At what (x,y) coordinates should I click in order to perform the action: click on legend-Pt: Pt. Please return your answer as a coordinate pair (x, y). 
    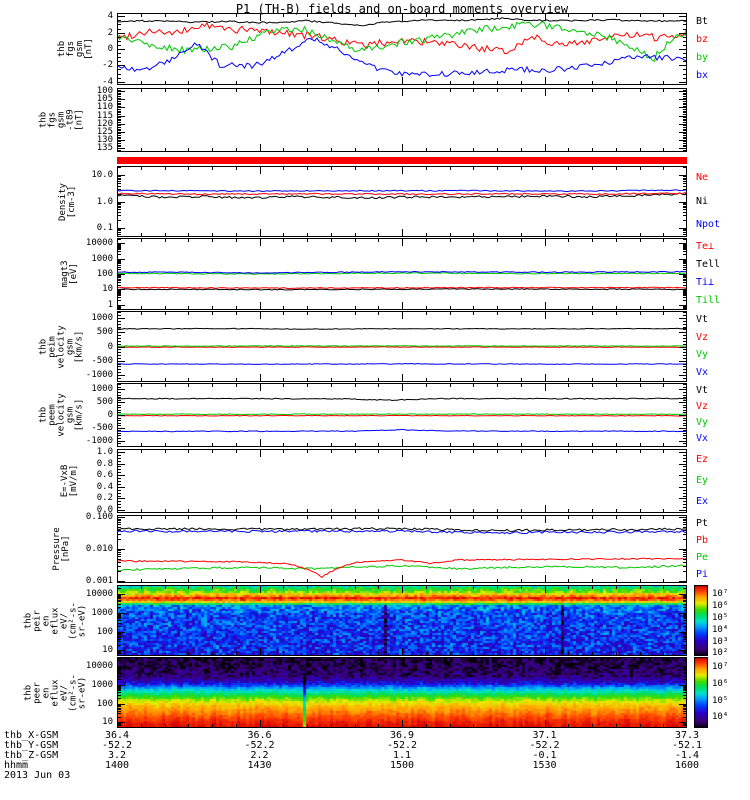
    Looking at the image, I should click on (702, 523).